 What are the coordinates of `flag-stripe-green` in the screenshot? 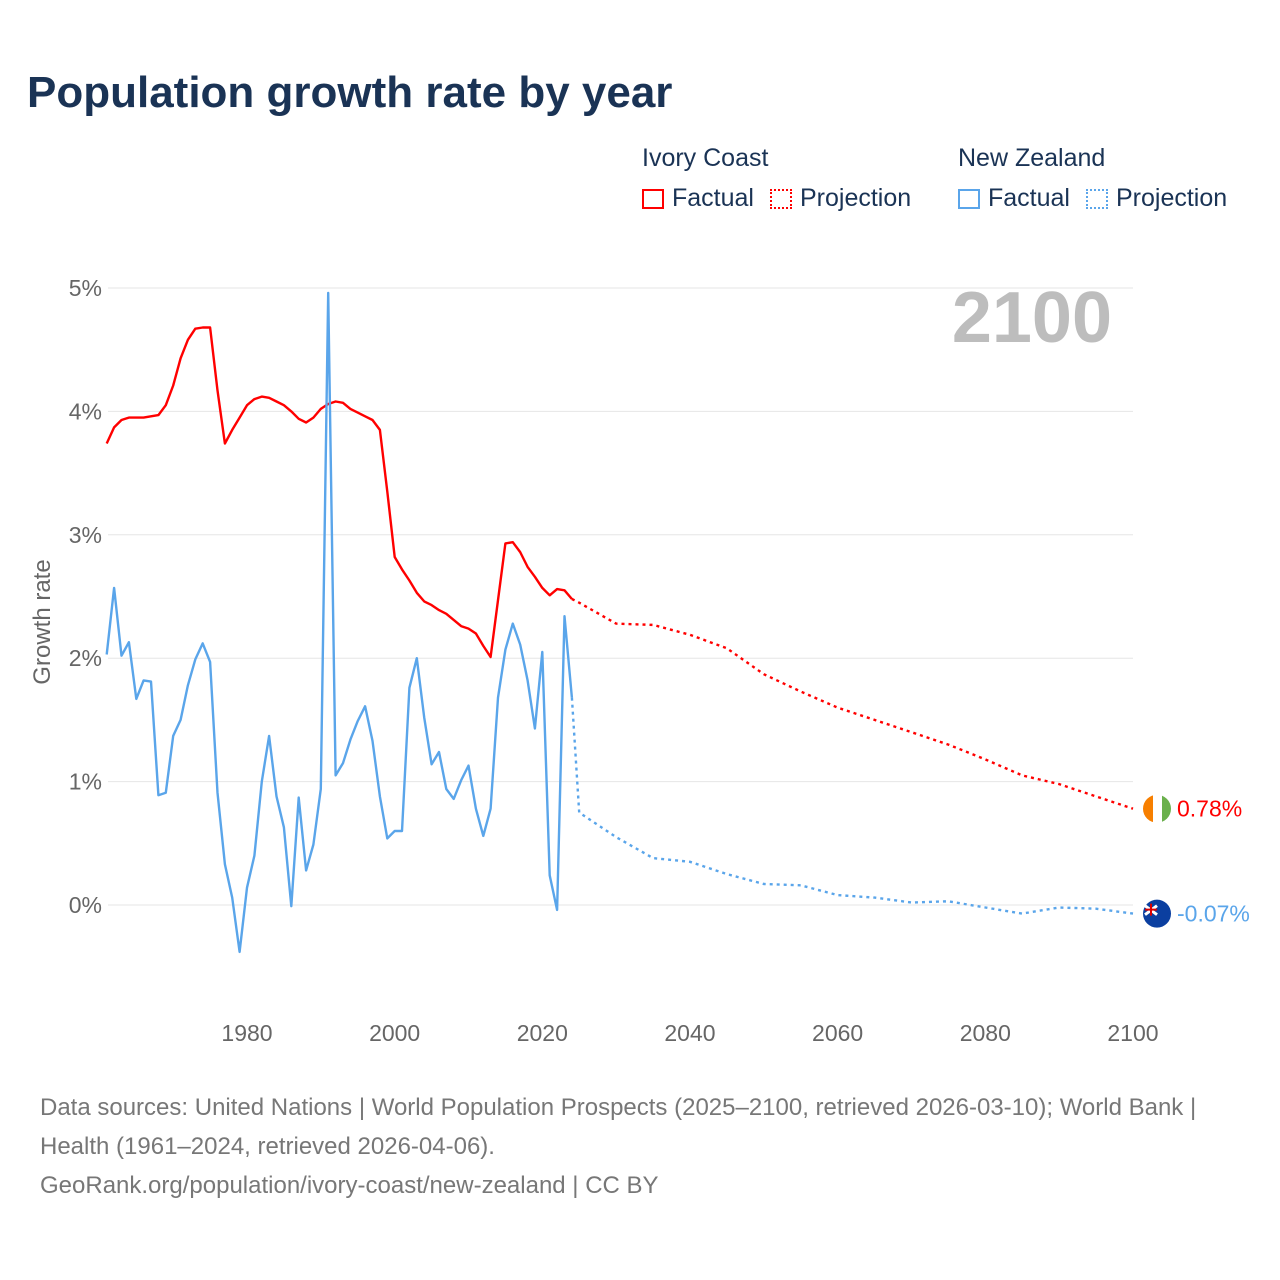 It's located at (1166, 808).